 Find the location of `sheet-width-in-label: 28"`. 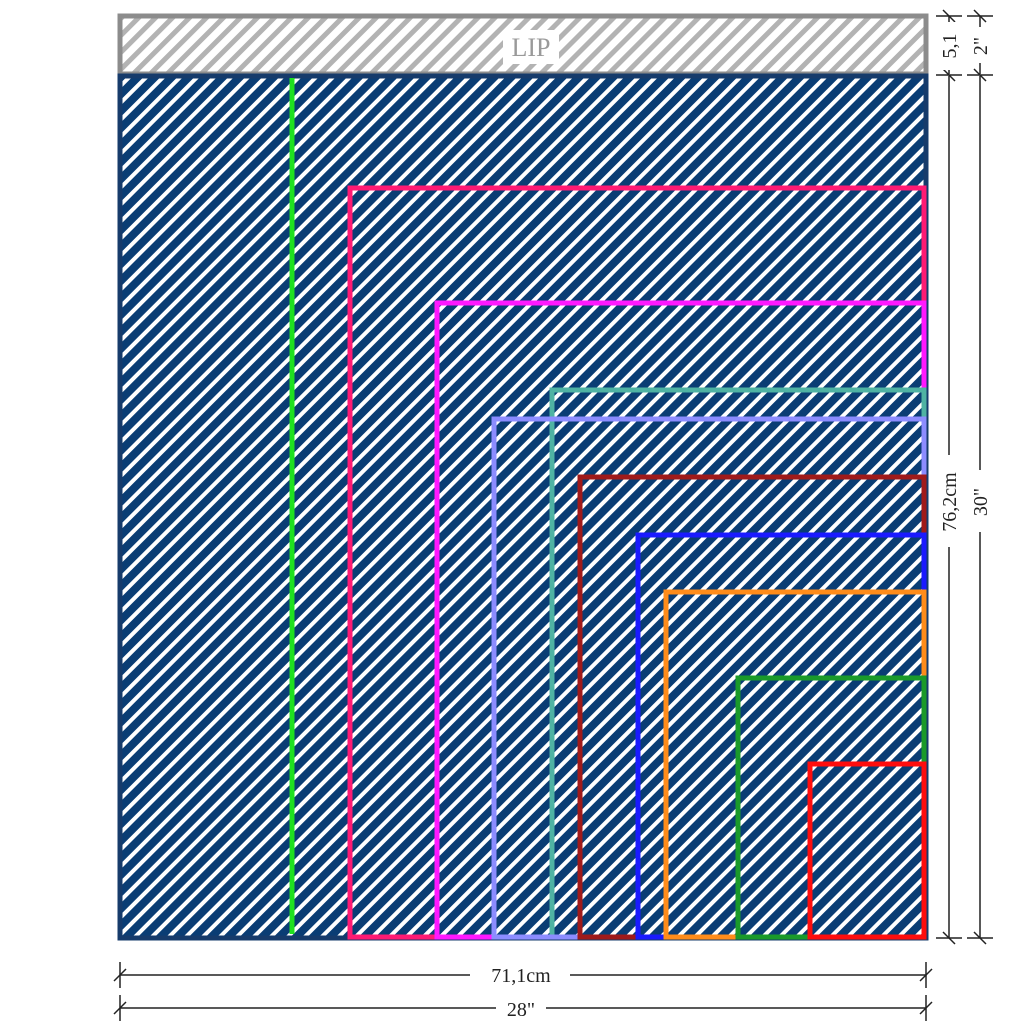

sheet-width-in-label: 28" is located at coordinates (521, 1010).